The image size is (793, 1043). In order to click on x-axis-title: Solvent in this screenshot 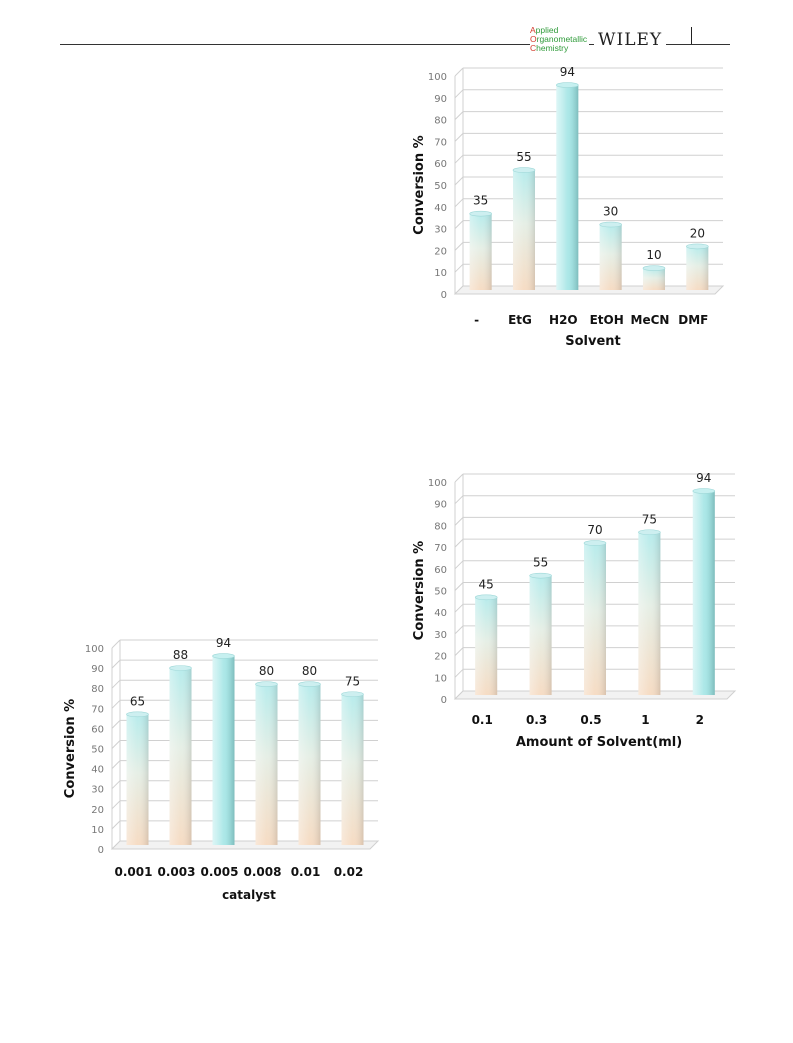, I will do `click(593, 341)`.